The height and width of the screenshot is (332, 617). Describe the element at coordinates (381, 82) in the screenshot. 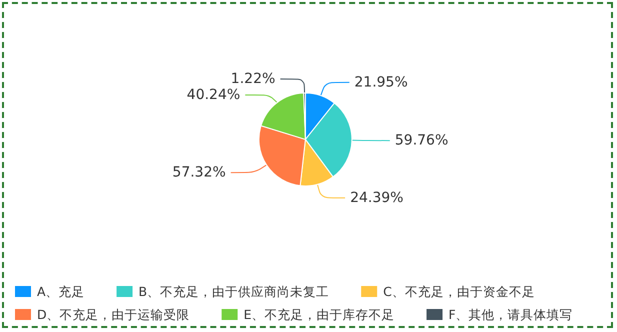

I see `data-label: 21.95%` at that location.